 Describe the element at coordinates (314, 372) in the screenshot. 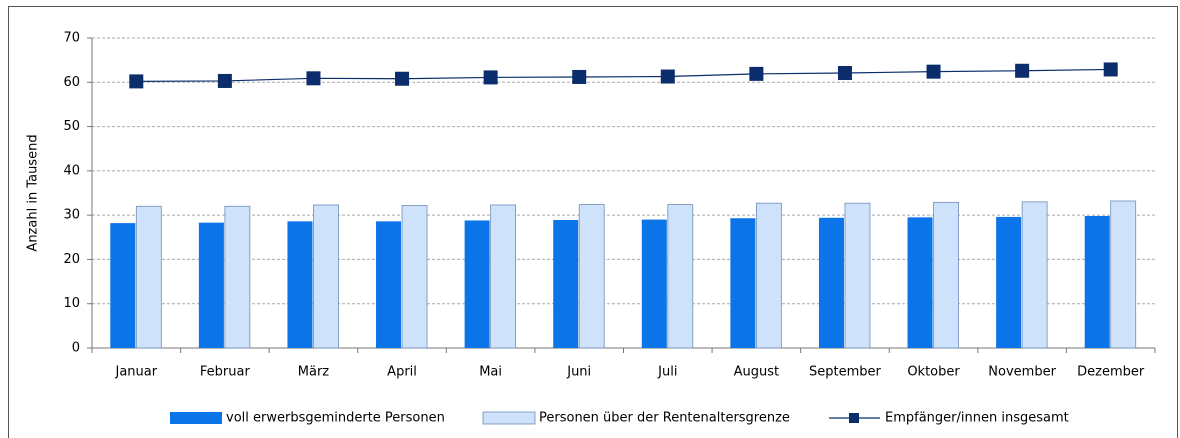

I see `x-tick-label: März` at that location.